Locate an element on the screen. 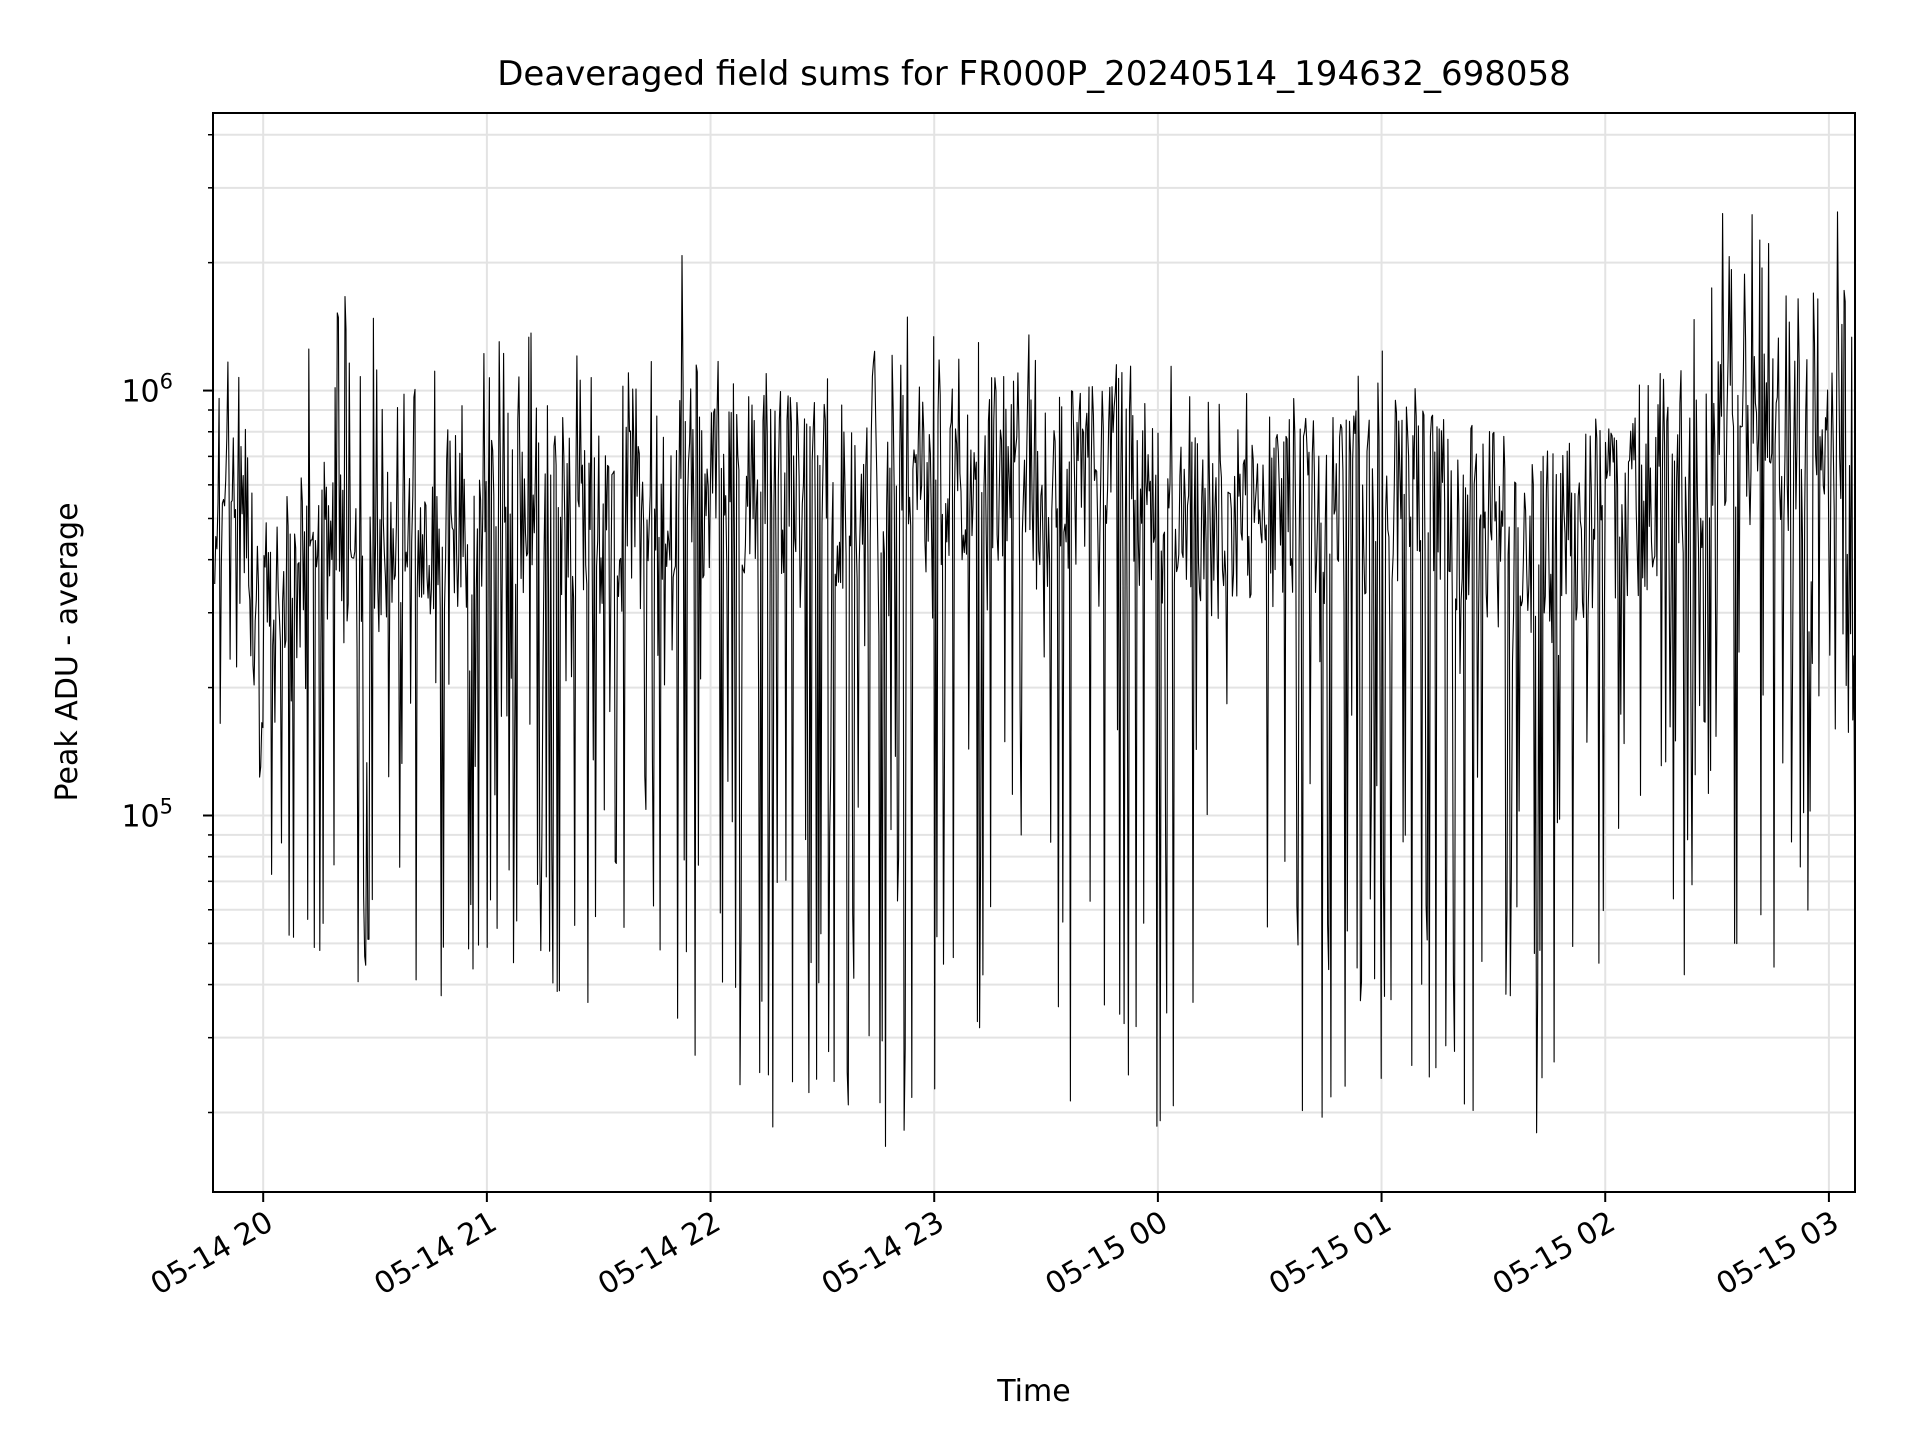  x-tick-label: 05-14 23 is located at coordinates (883, 1254).